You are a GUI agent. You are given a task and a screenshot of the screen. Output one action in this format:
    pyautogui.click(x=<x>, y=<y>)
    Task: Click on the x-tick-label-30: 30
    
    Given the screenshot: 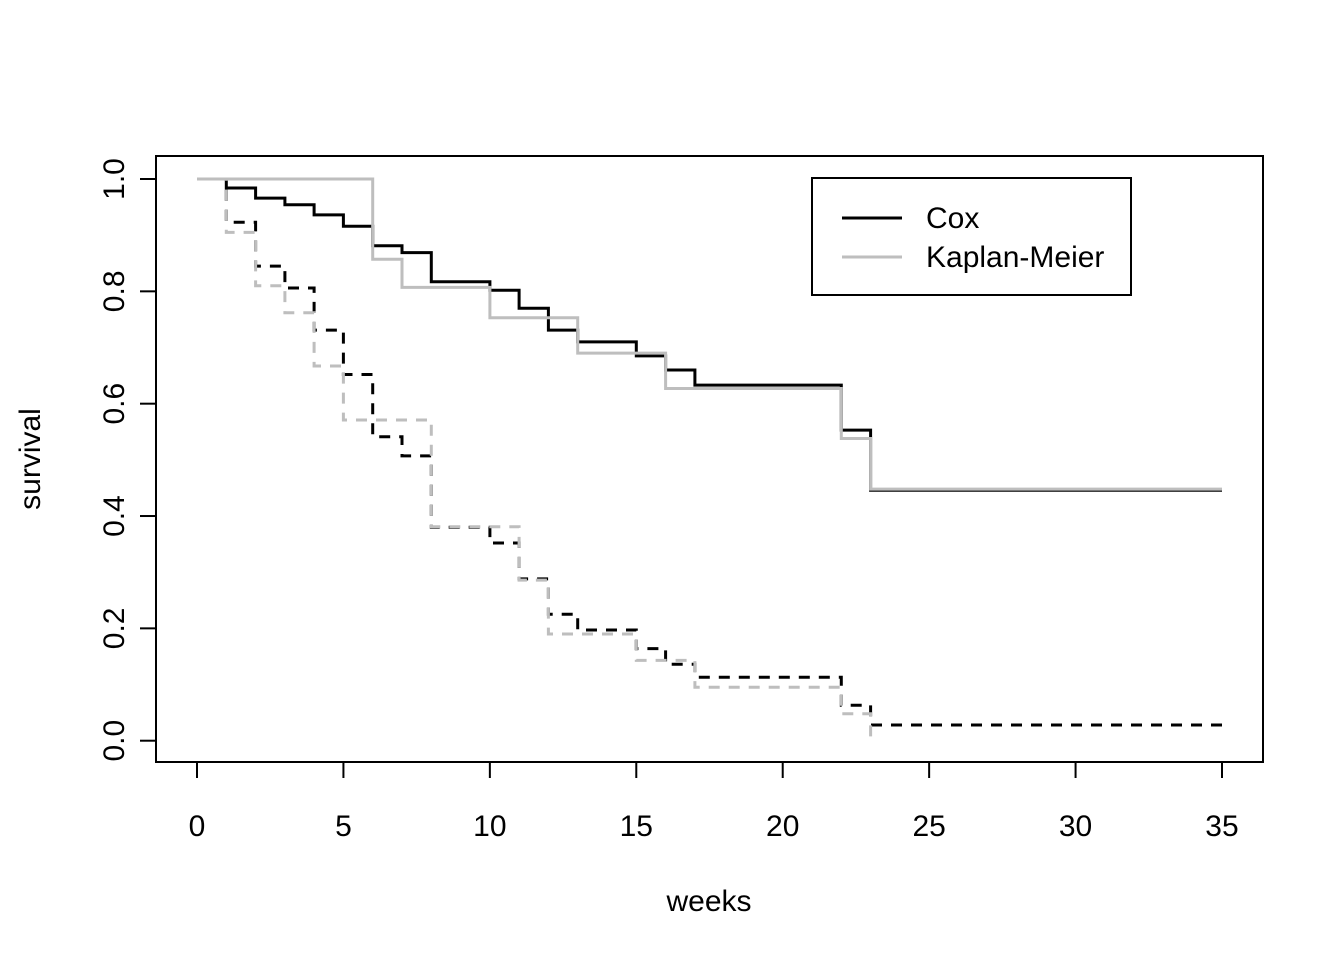 What is the action you would take?
    pyautogui.click(x=1075, y=826)
    